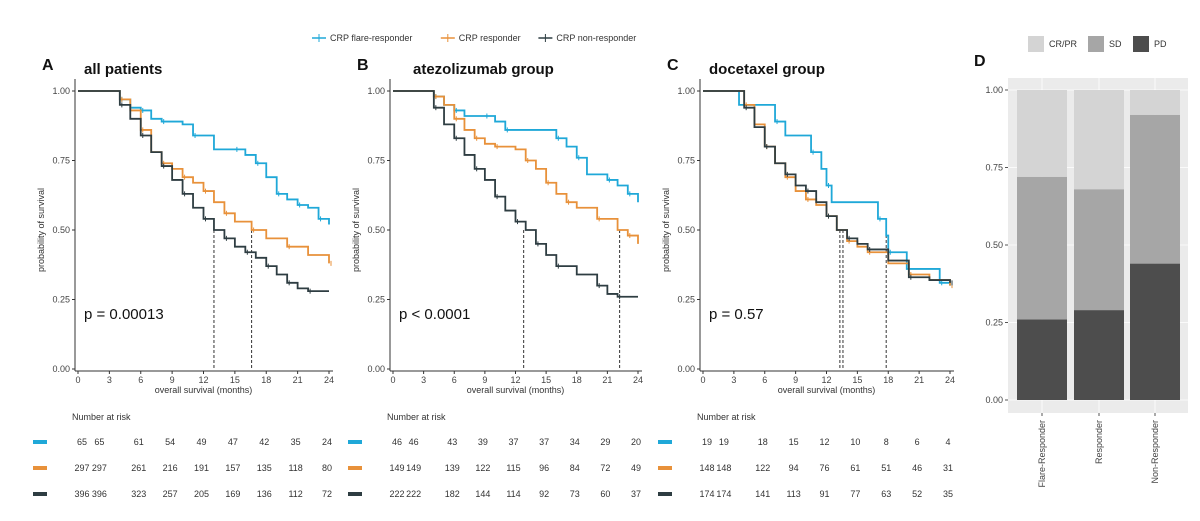 Image resolution: width=1200 pixels, height=521 pixels. What do you see at coordinates (855, 468) in the screenshot?
I see `risk-count: 61` at bounding box center [855, 468].